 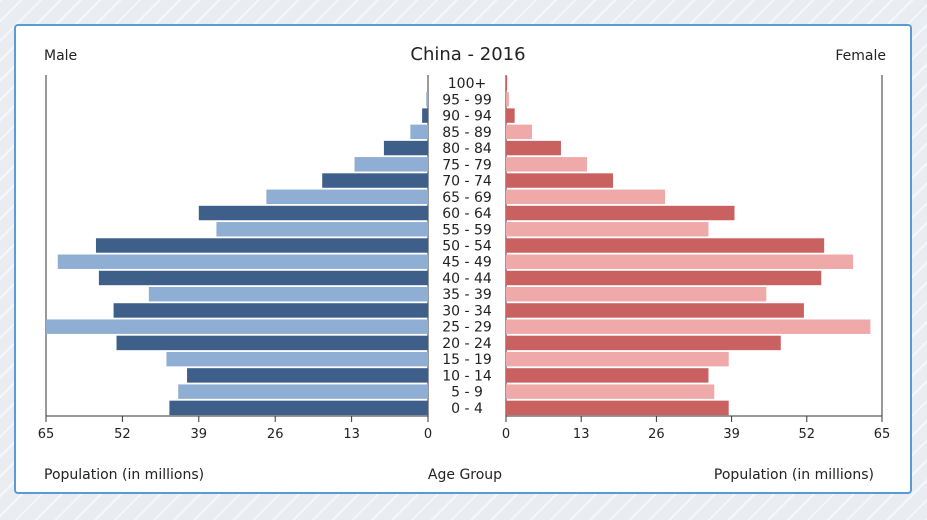 What do you see at coordinates (275, 434) in the screenshot?
I see `male-x-tick-label: 26` at bounding box center [275, 434].